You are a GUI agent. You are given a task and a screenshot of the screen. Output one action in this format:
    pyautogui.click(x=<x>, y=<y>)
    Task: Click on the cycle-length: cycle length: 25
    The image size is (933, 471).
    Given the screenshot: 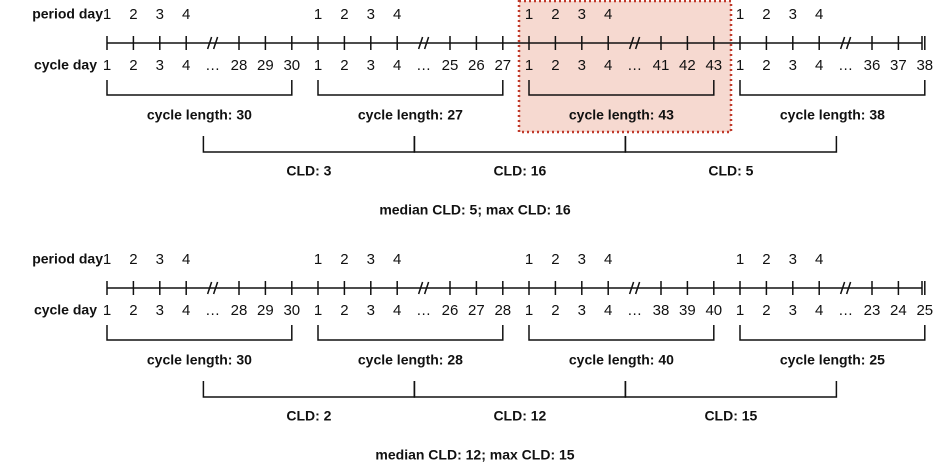 What is the action you would take?
    pyautogui.click(x=832, y=360)
    